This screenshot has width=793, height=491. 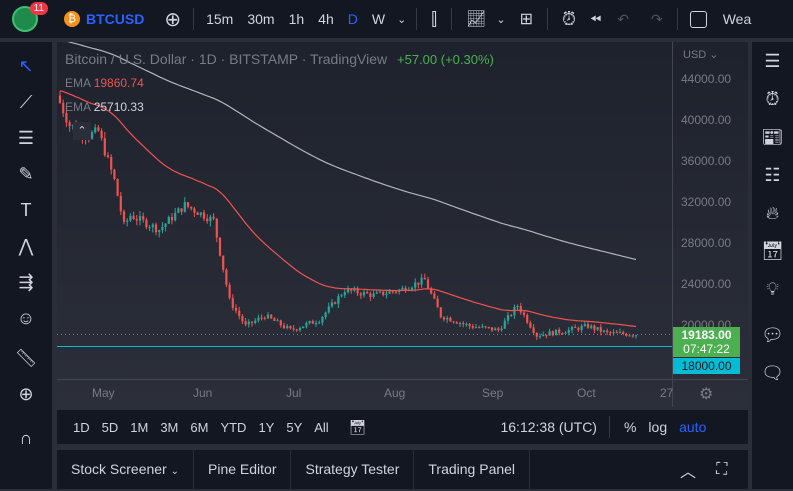 What do you see at coordinates (701, 55) in the screenshot?
I see `currency-selector: USD ⌄` at bounding box center [701, 55].